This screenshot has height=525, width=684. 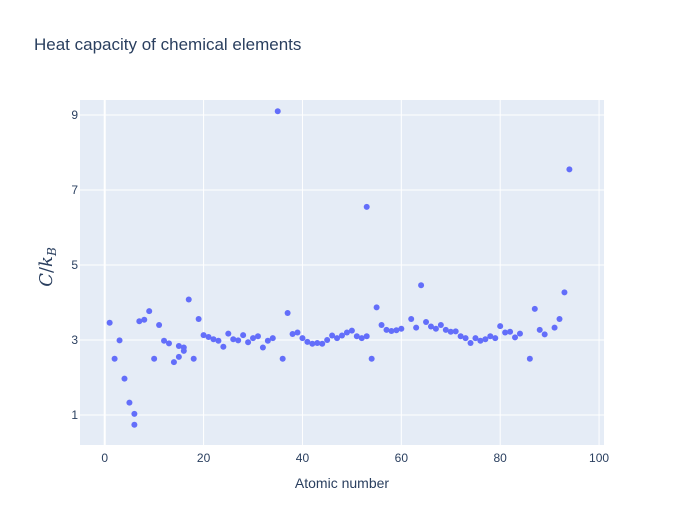 I want to click on x-tick-label: 20, so click(x=204, y=458).